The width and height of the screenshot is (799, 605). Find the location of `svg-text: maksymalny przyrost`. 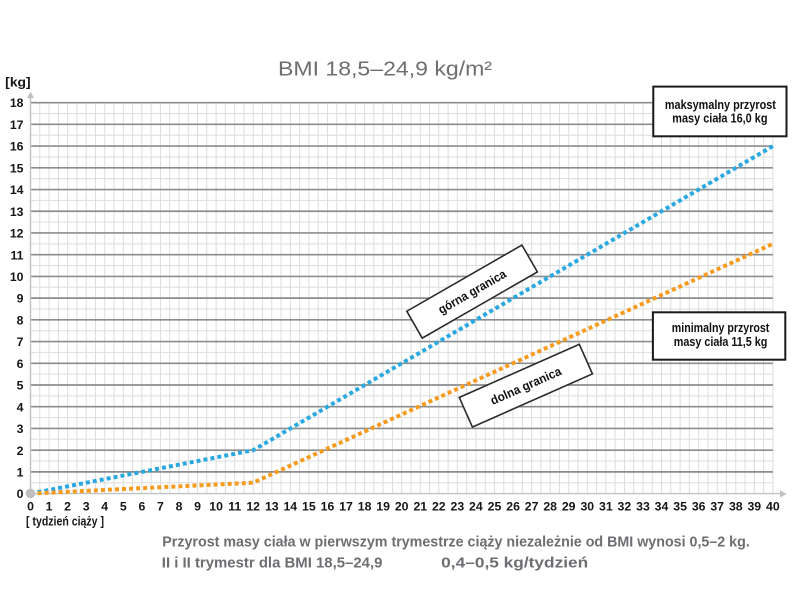

svg-text: maksymalny przyrost is located at coordinates (721, 105).